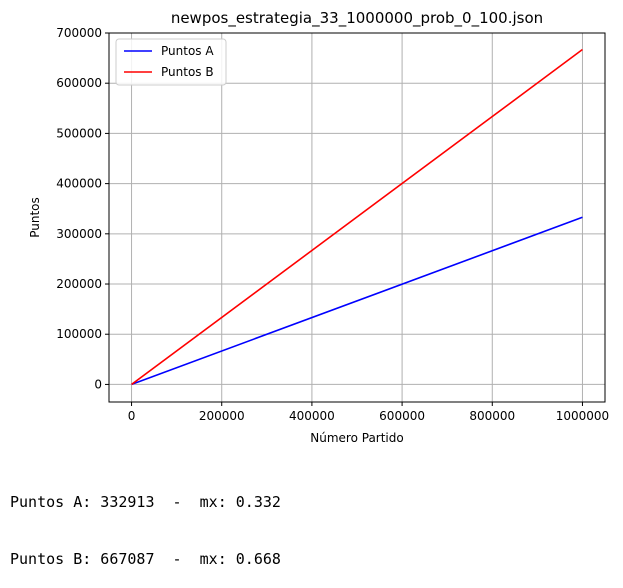 The height and width of the screenshot is (588, 623). What do you see at coordinates (35, 217) in the screenshot?
I see `y-axis-label: Puntos` at bounding box center [35, 217].